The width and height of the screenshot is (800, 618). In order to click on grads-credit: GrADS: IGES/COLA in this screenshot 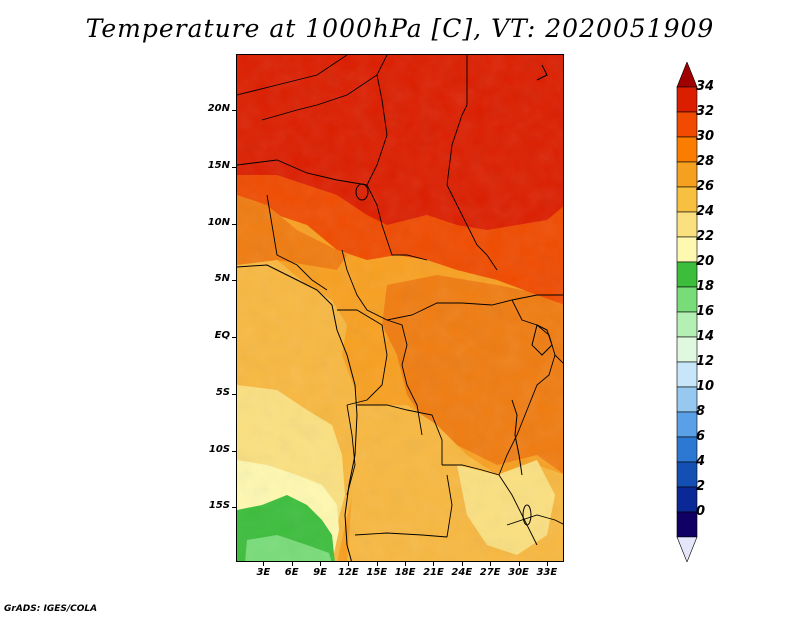, I will do `click(51, 609)`.